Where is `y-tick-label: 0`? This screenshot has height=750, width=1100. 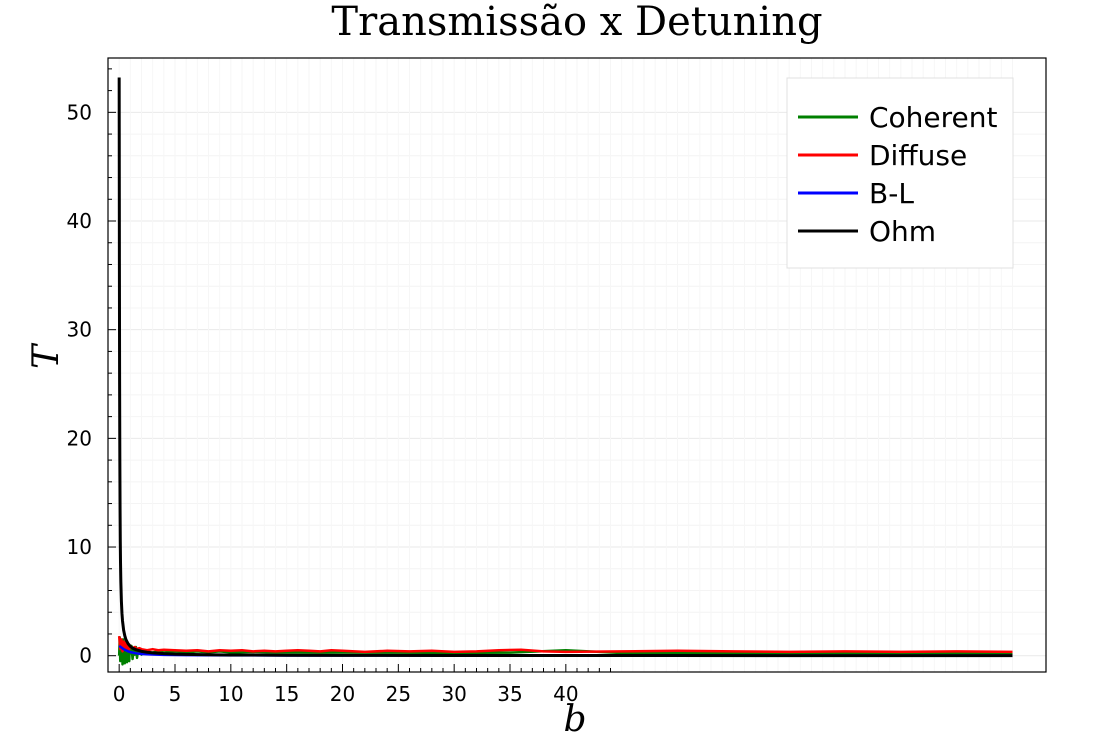
y-tick-label: 0 is located at coordinates (85, 656).